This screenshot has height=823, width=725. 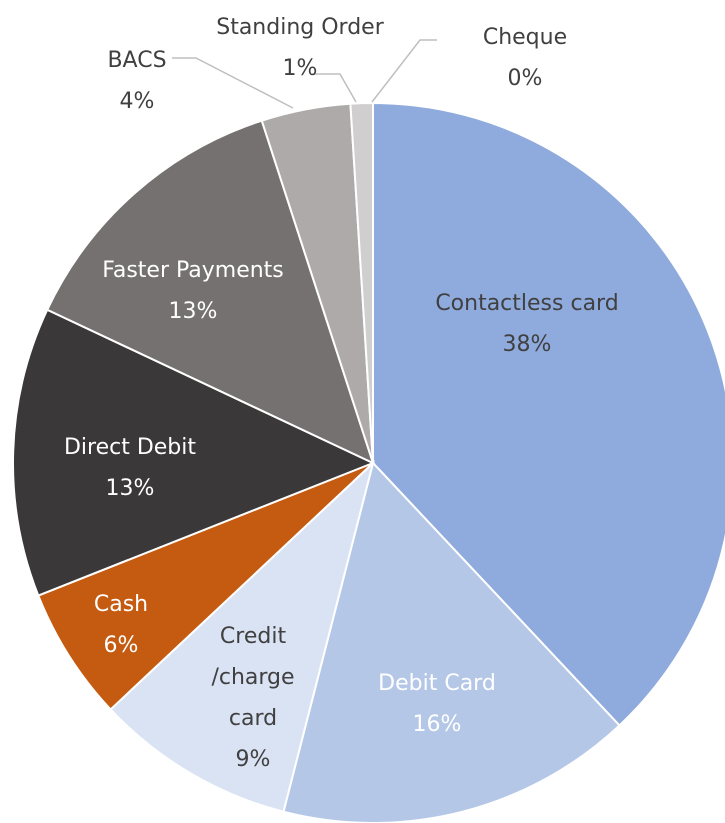 What do you see at coordinates (300, 68) in the screenshot?
I see `value-label: 1%` at bounding box center [300, 68].